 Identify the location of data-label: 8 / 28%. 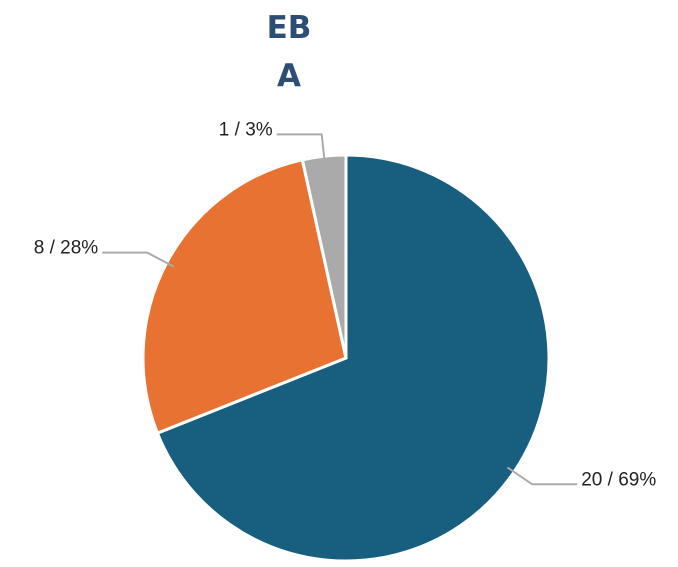
(66, 248).